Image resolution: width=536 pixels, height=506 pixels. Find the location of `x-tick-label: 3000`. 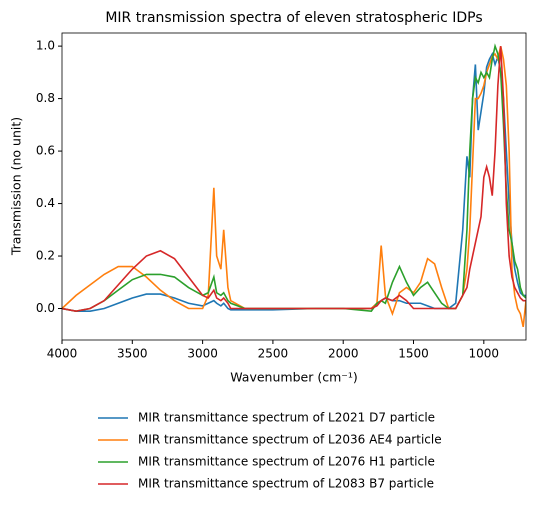

x-tick-label: 3000 is located at coordinates (202, 354).